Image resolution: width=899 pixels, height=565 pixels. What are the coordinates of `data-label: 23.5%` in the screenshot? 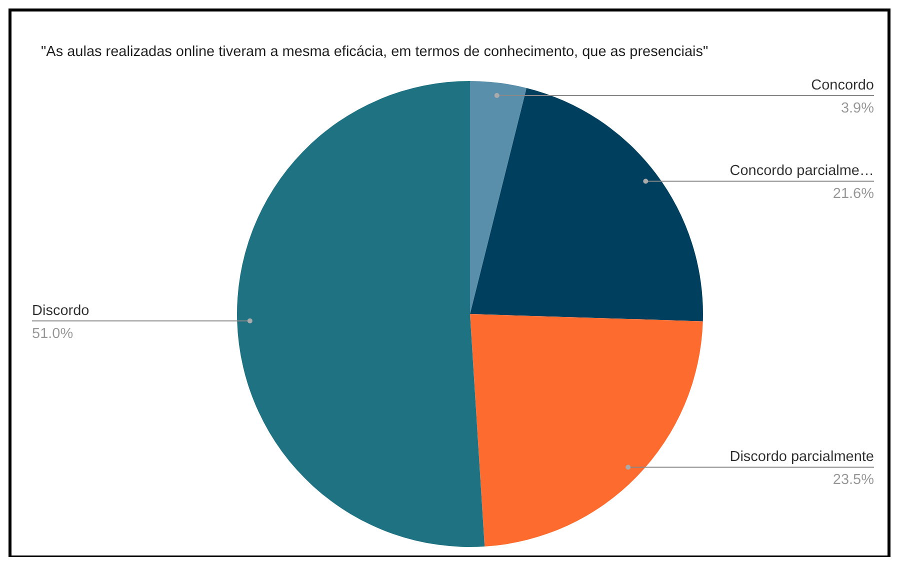 It's located at (853, 480).